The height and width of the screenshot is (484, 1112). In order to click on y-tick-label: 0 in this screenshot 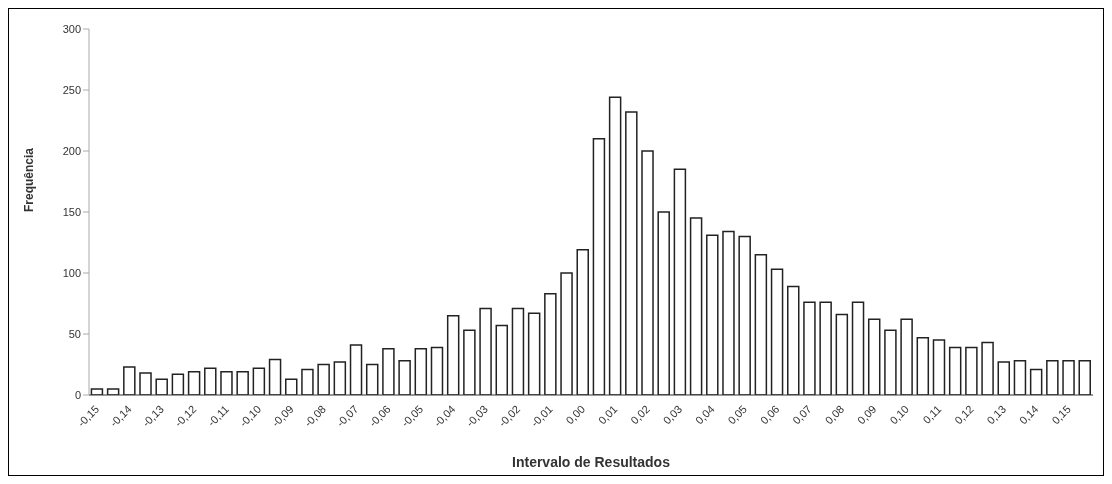, I will do `click(77, 394)`.